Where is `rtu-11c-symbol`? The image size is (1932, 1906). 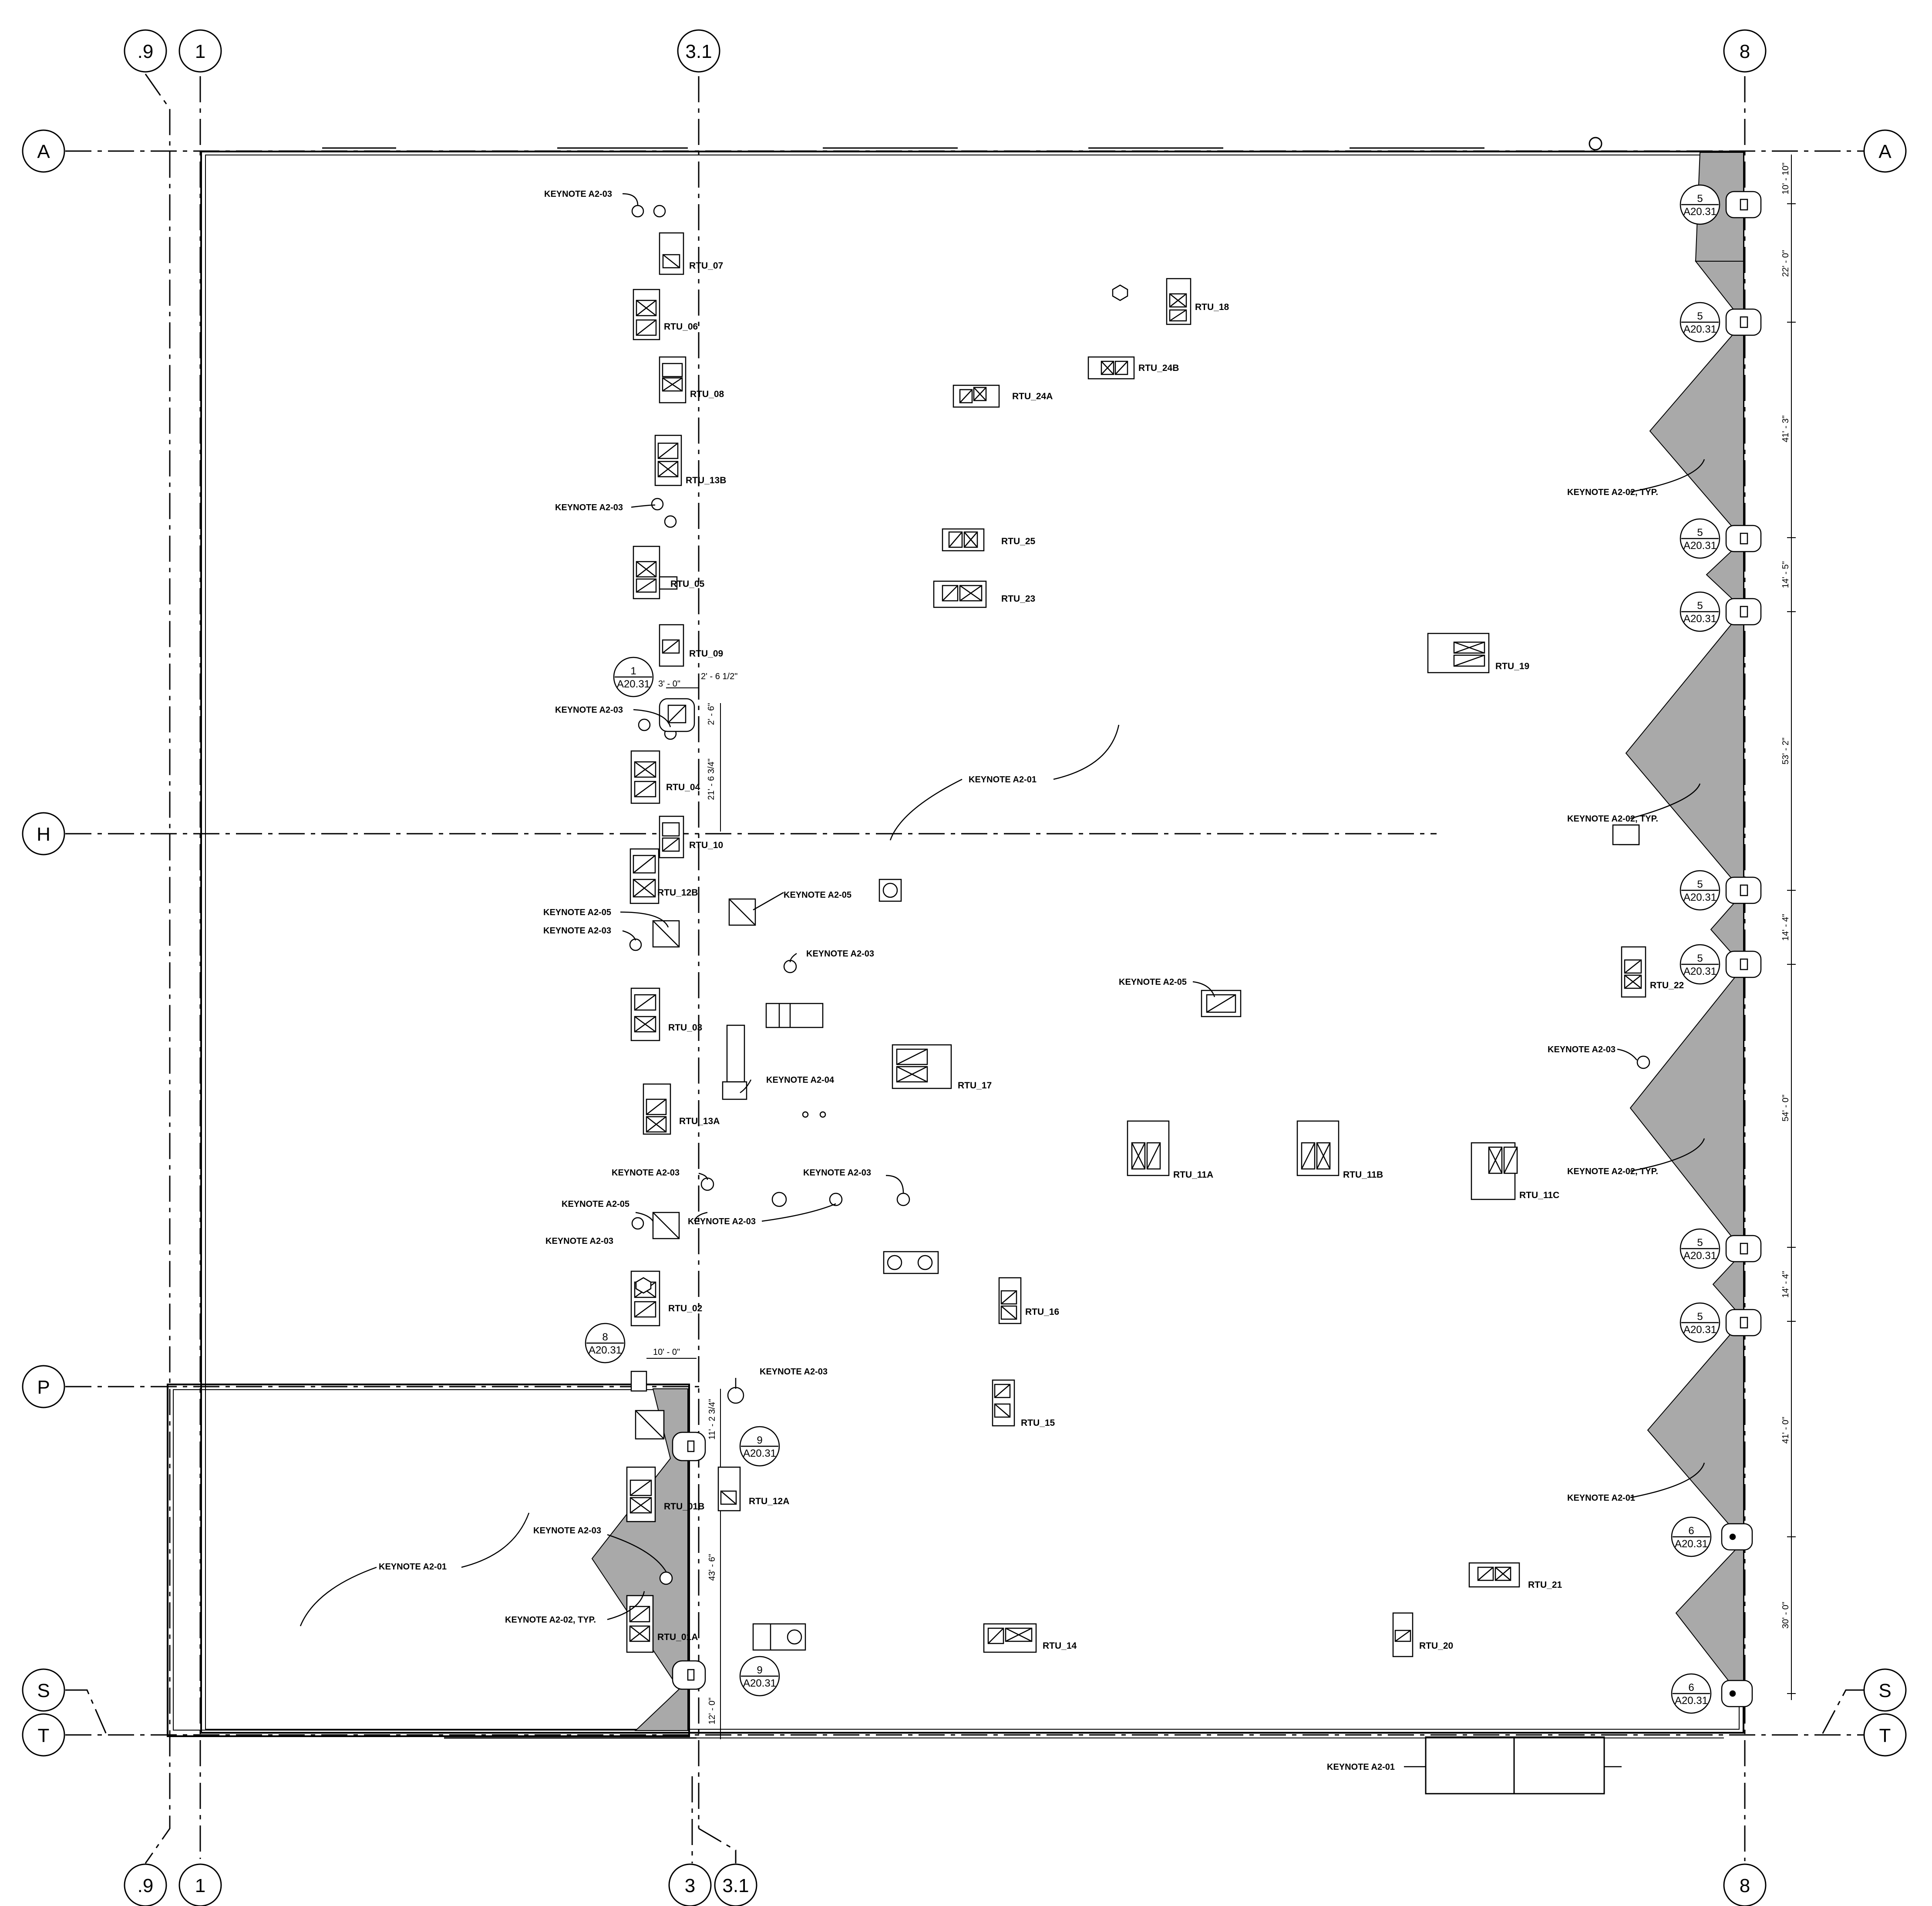
rtu-11c-symbol is located at coordinates (1494, 1171).